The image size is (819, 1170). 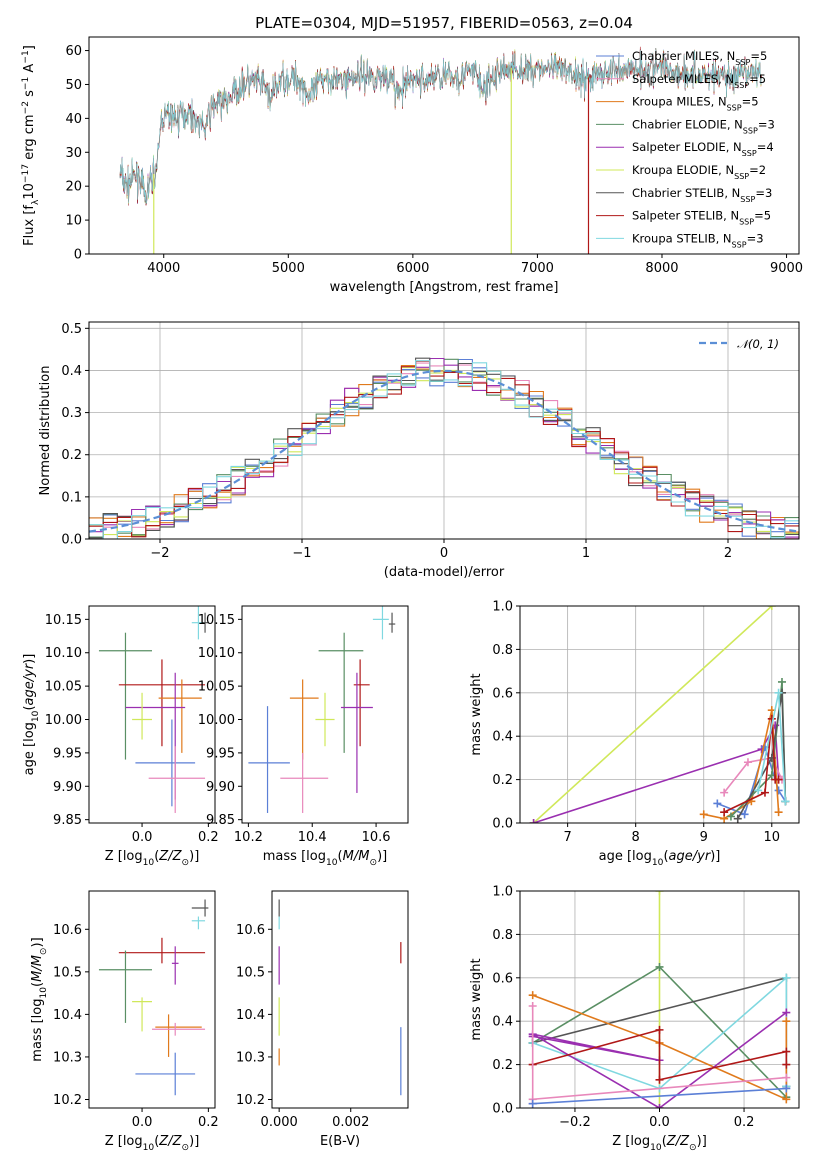 I want to click on x-tick-label: 10, so click(x=772, y=837).